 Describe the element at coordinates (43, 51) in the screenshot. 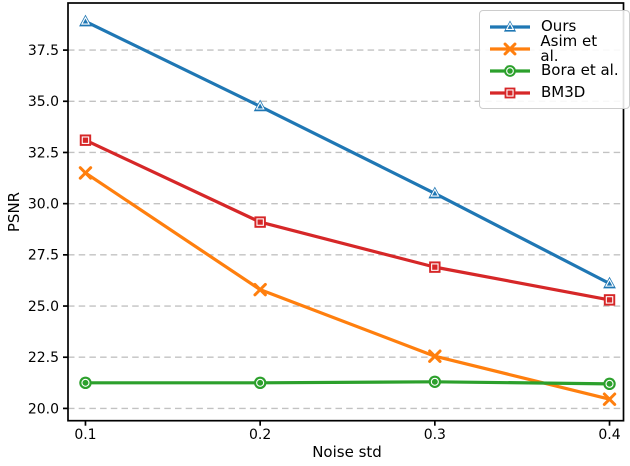

I see `y-tick-label: 37.5` at that location.